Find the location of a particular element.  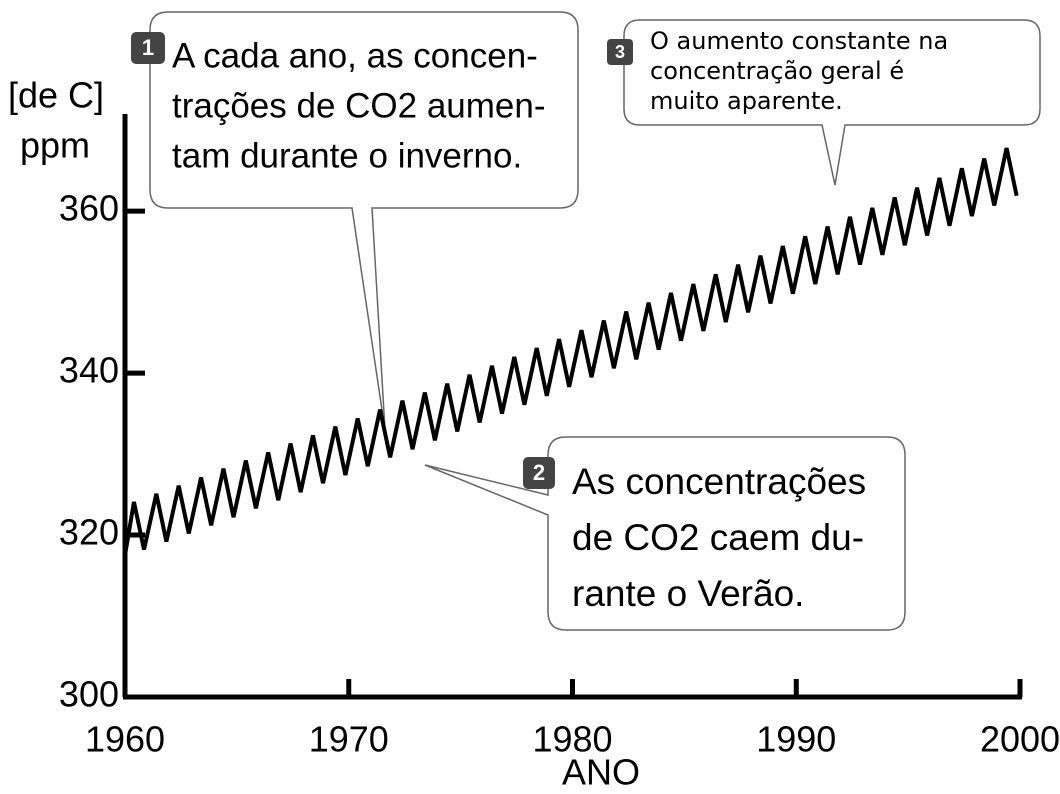

annotation-line: rante o Verão. is located at coordinates (688, 593).